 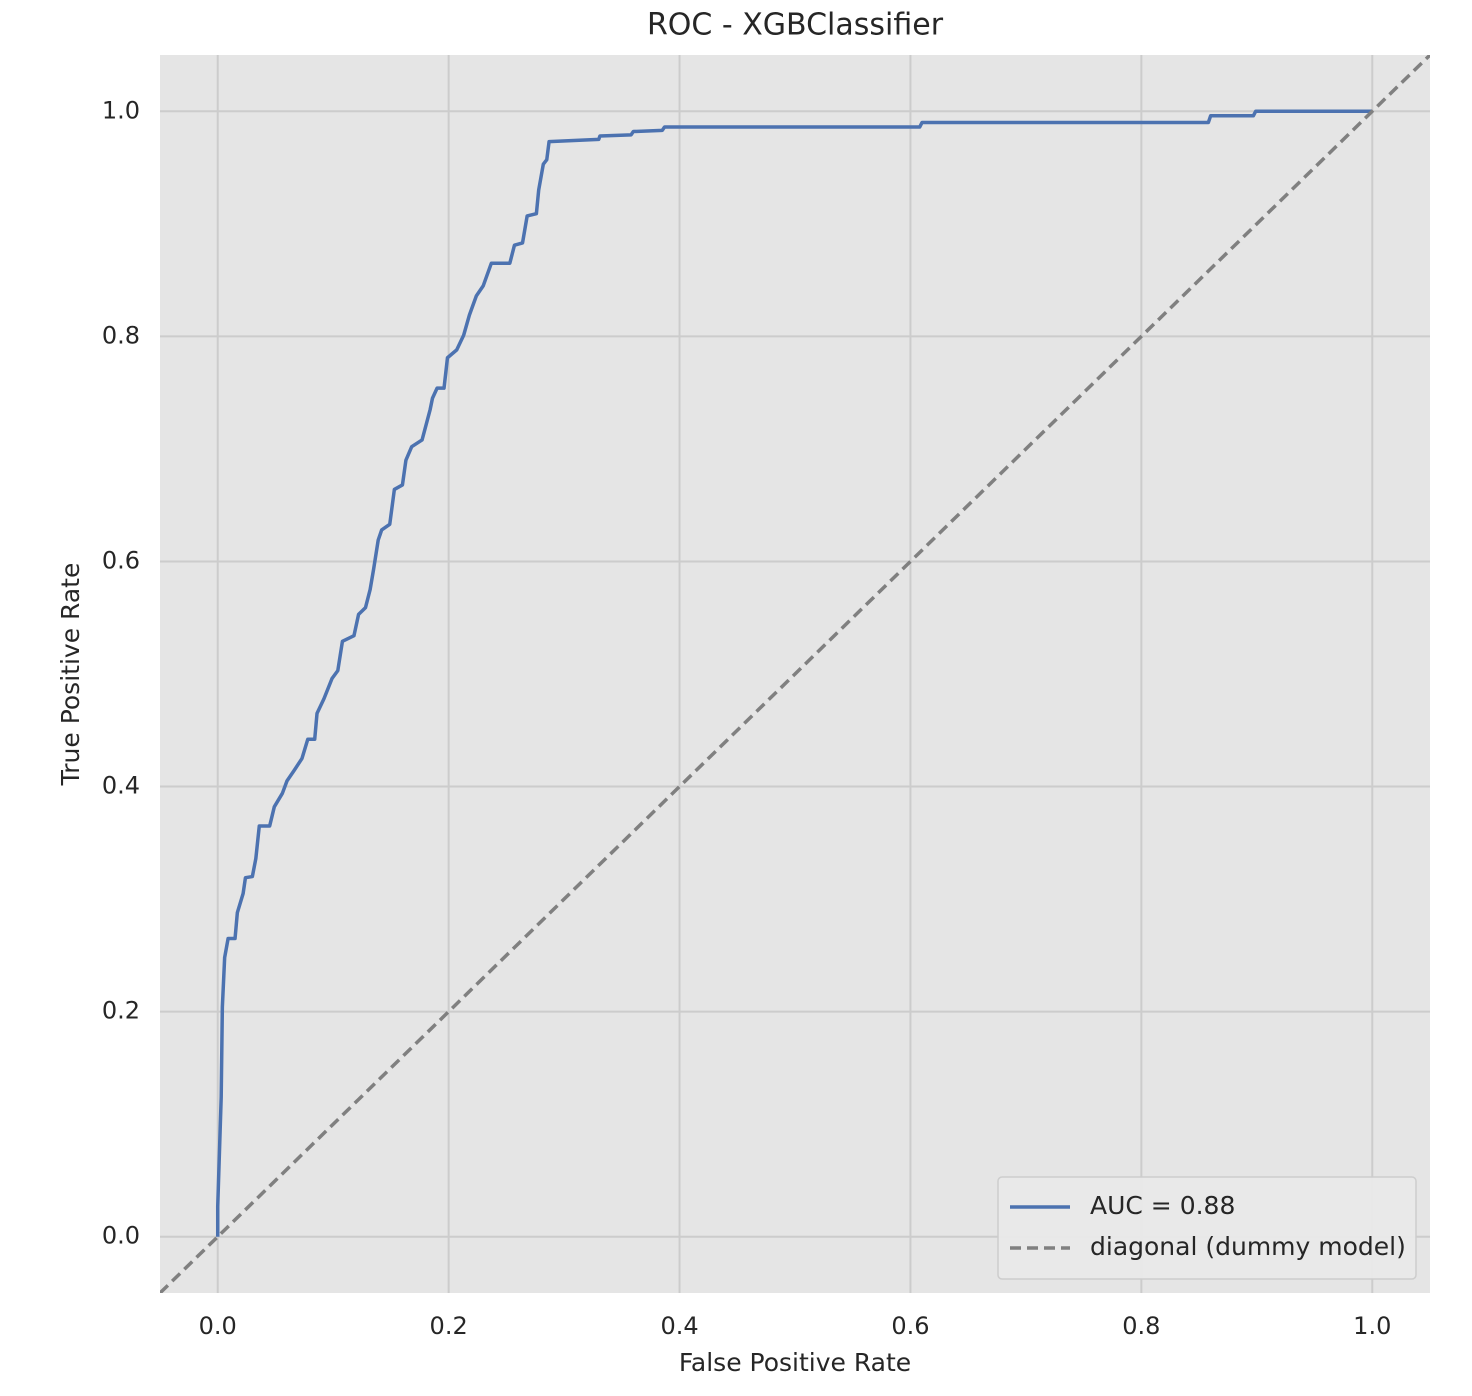 I want to click on x-tick-label: 1.0, so click(x=1372, y=1326).